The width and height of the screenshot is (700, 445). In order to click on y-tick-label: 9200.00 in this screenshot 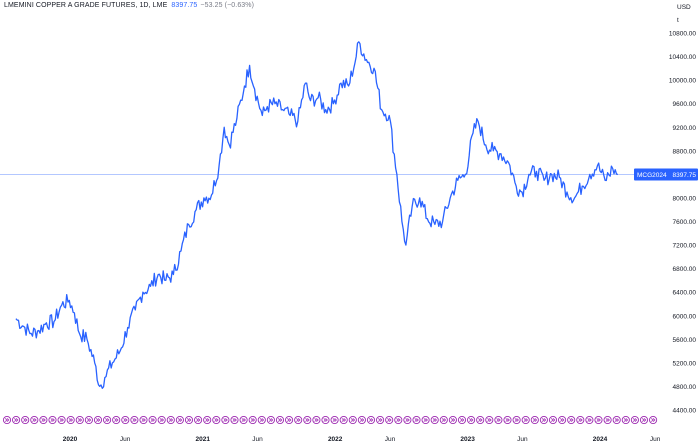, I will do `click(685, 128)`.